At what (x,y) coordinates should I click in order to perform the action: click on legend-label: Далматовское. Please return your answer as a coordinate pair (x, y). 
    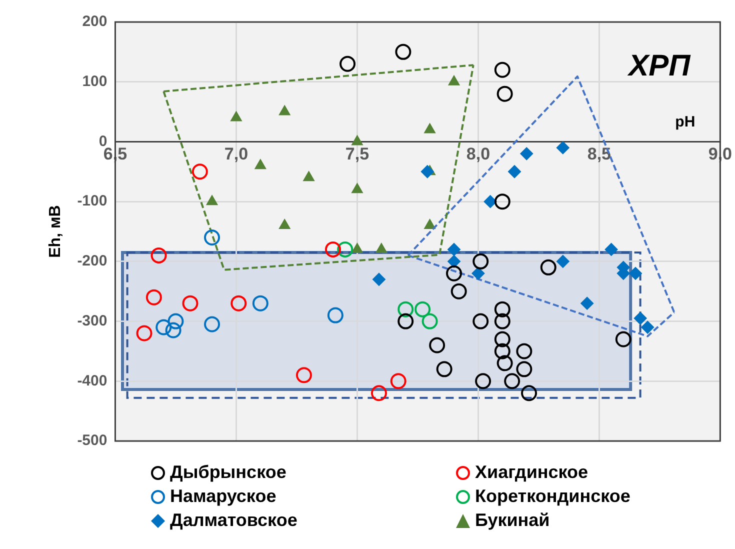
    Looking at the image, I should click on (234, 520).